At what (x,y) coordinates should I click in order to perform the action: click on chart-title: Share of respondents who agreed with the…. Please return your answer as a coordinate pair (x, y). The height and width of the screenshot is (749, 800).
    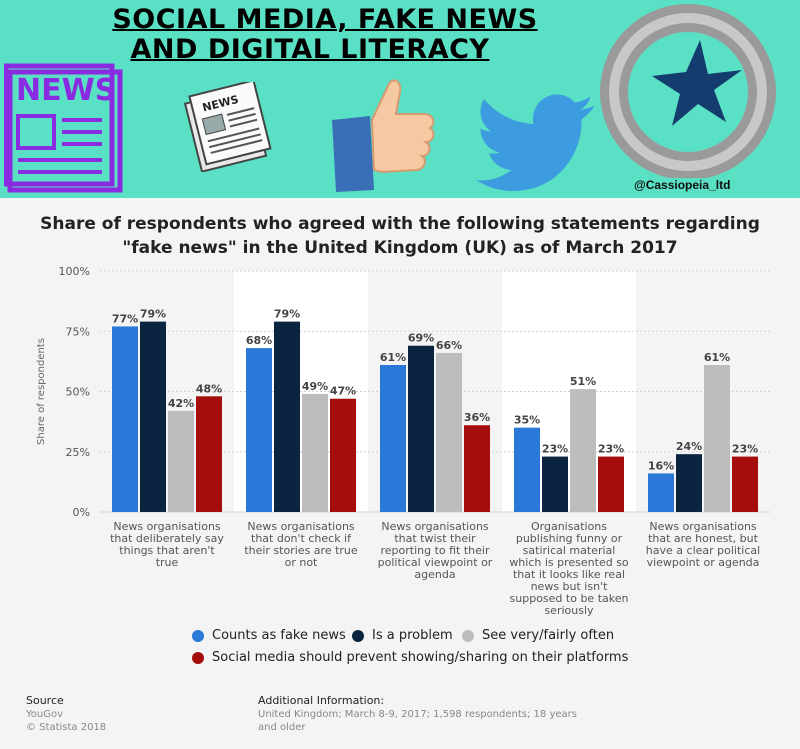
    Looking at the image, I should click on (400, 236).